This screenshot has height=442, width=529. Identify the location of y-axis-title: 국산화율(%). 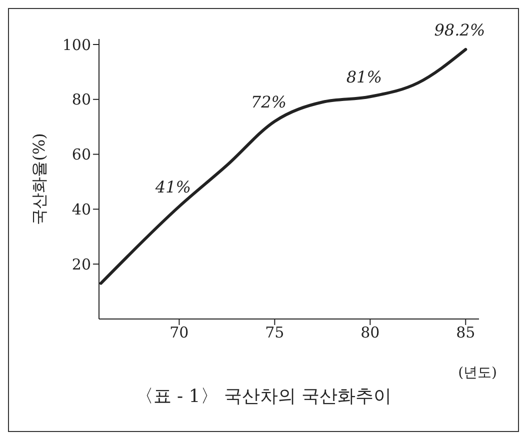
(39, 179).